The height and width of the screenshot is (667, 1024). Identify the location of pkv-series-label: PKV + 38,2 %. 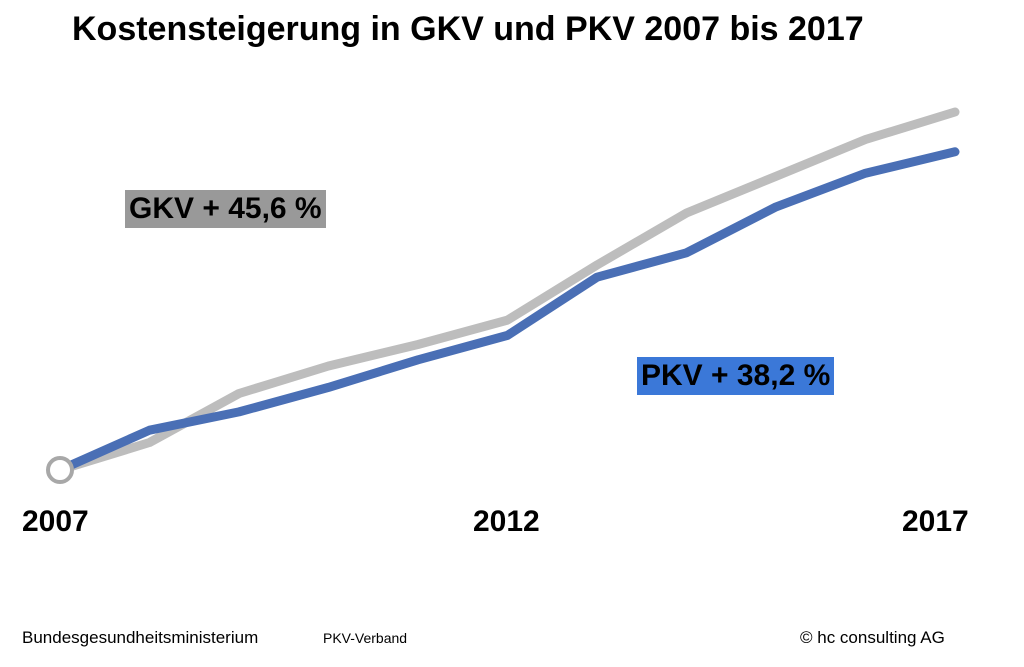
(736, 376).